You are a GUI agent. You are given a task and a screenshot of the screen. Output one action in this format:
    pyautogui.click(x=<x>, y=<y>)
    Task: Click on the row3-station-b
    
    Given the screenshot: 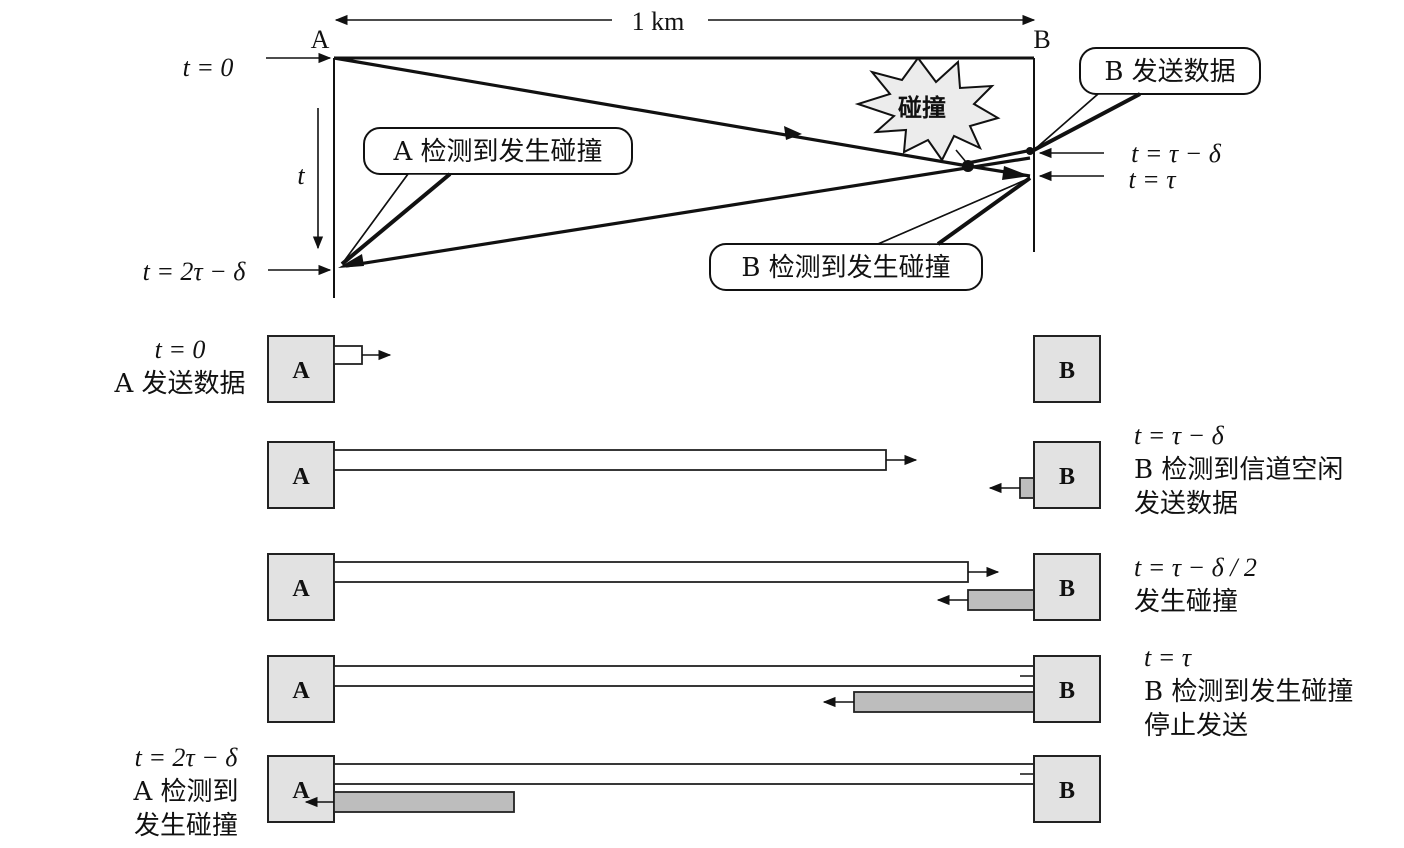 What is the action you would take?
    pyautogui.click(x=1067, y=587)
    